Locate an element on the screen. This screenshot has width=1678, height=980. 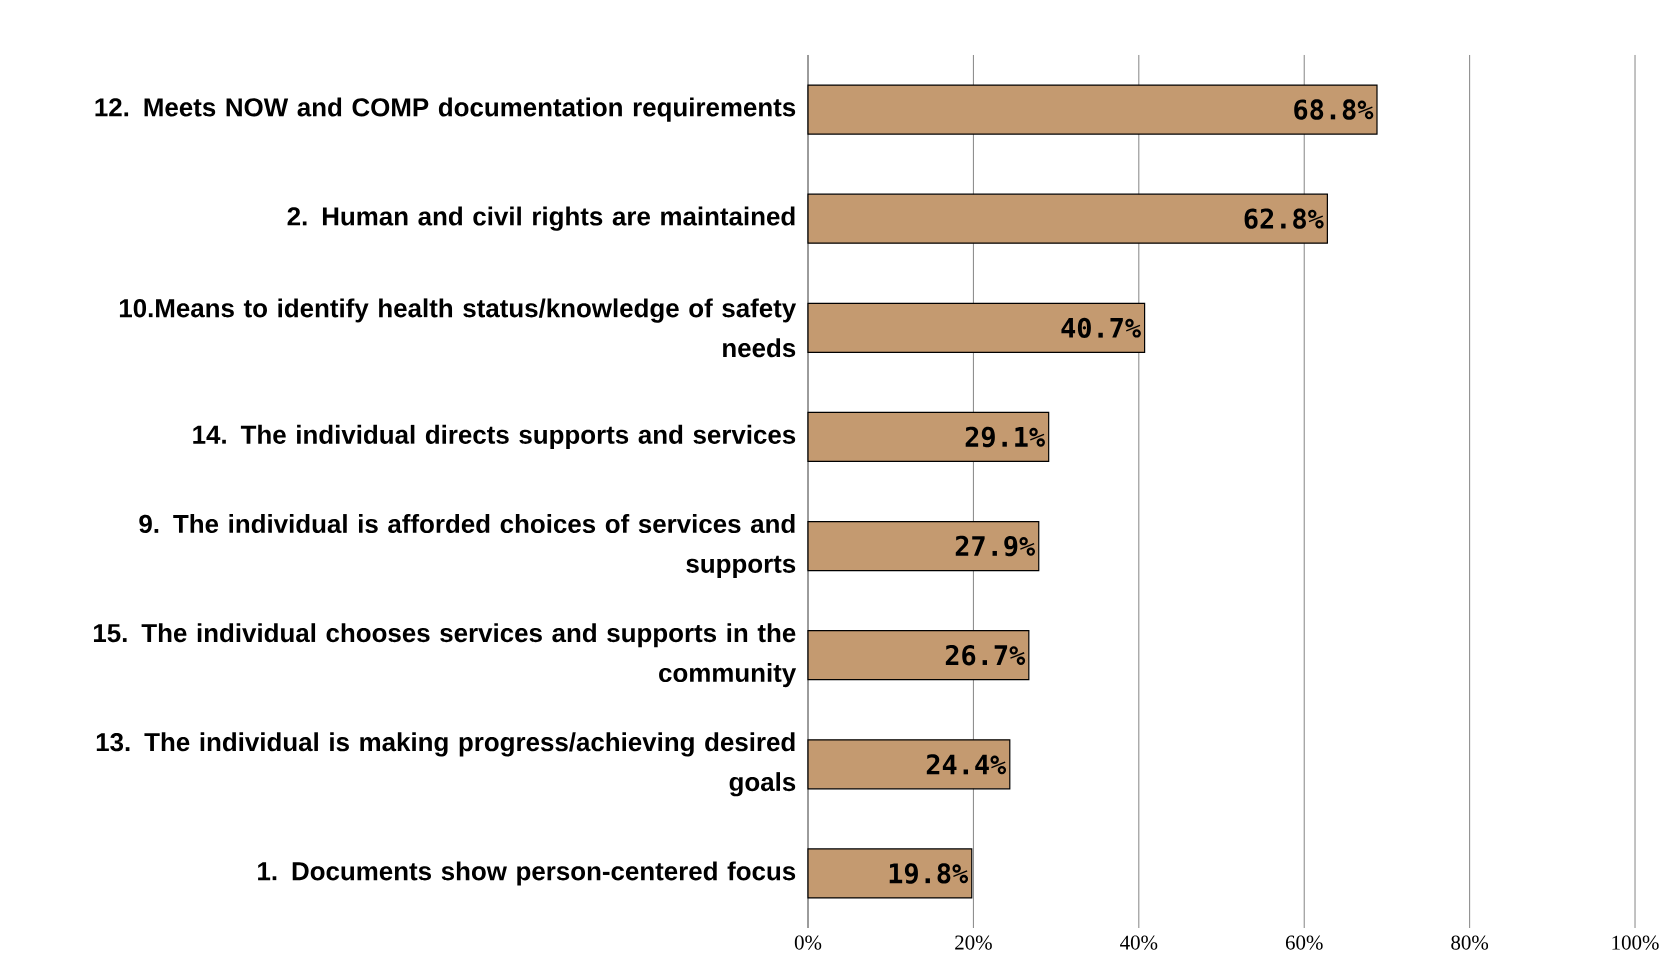
data-label: 27.9% is located at coordinates (995, 546).